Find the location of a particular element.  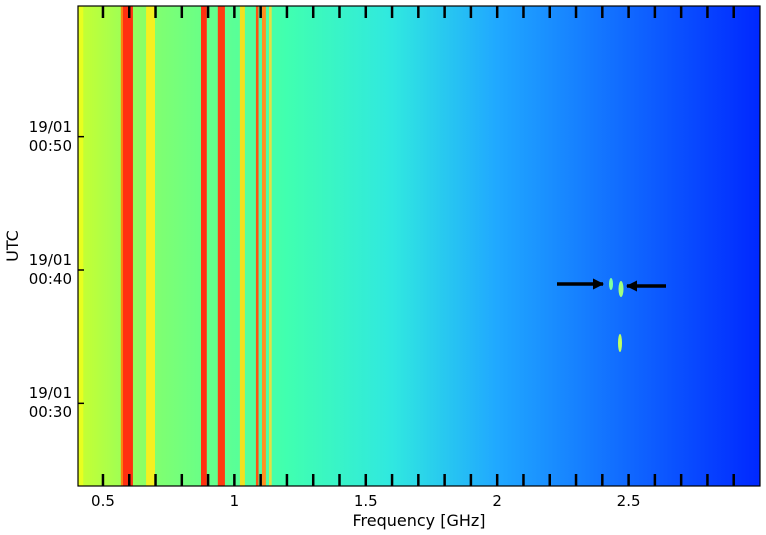

y-tick-label: 19/01 00:30 is located at coordinates (50, 403).